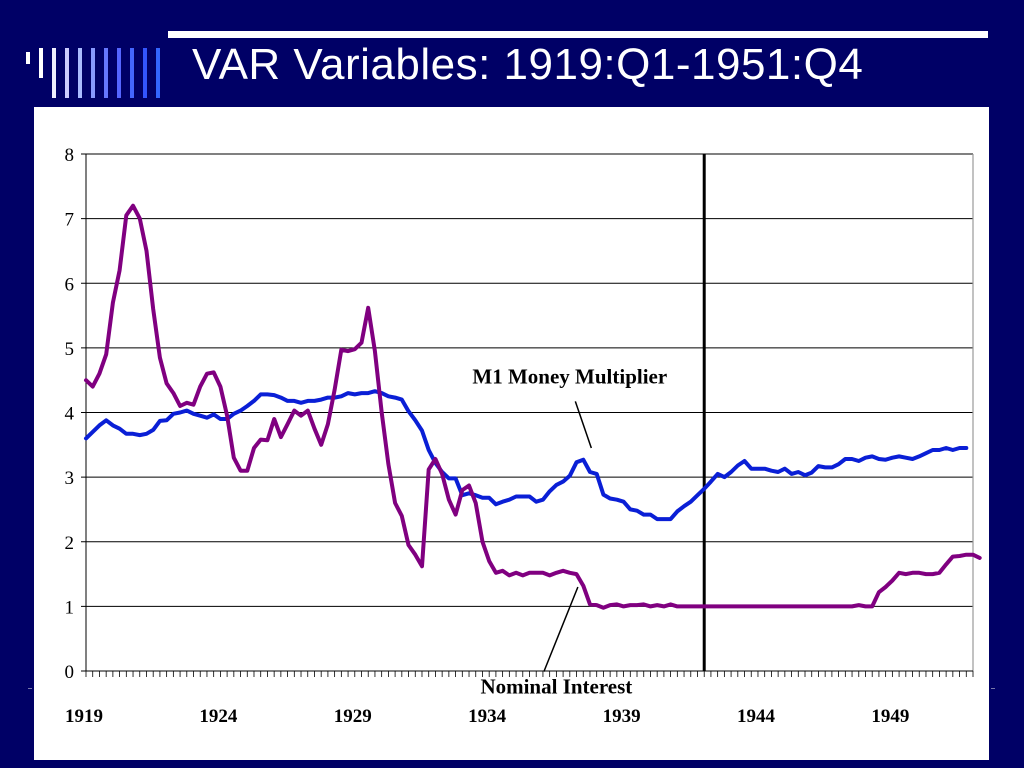  What do you see at coordinates (556, 687) in the screenshot?
I see `annotation-label: Nominal Interest` at bounding box center [556, 687].